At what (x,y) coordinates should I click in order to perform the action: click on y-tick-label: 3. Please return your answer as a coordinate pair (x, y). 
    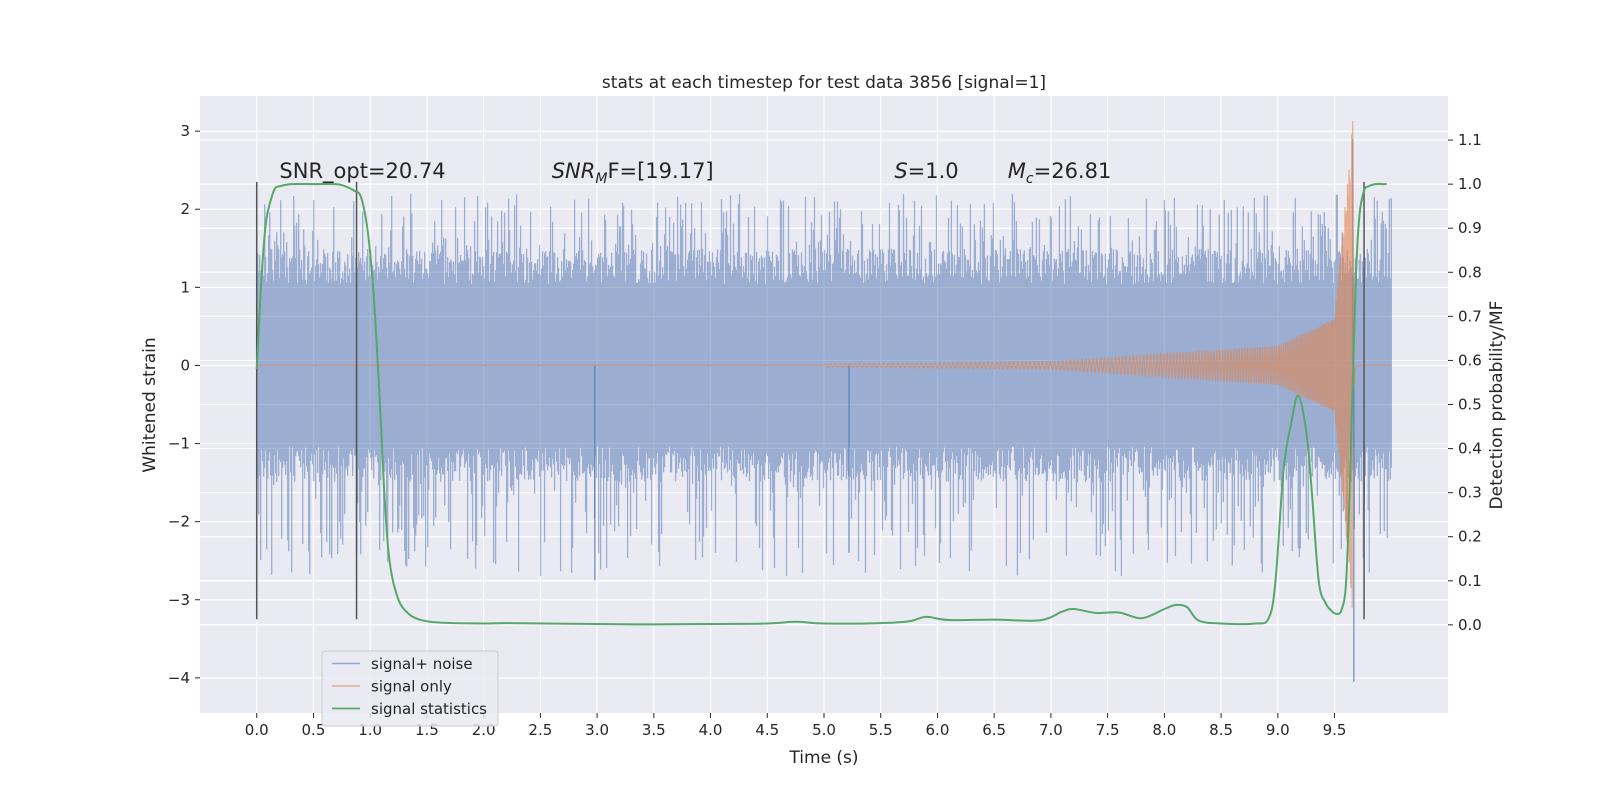
    Looking at the image, I should click on (185, 131).